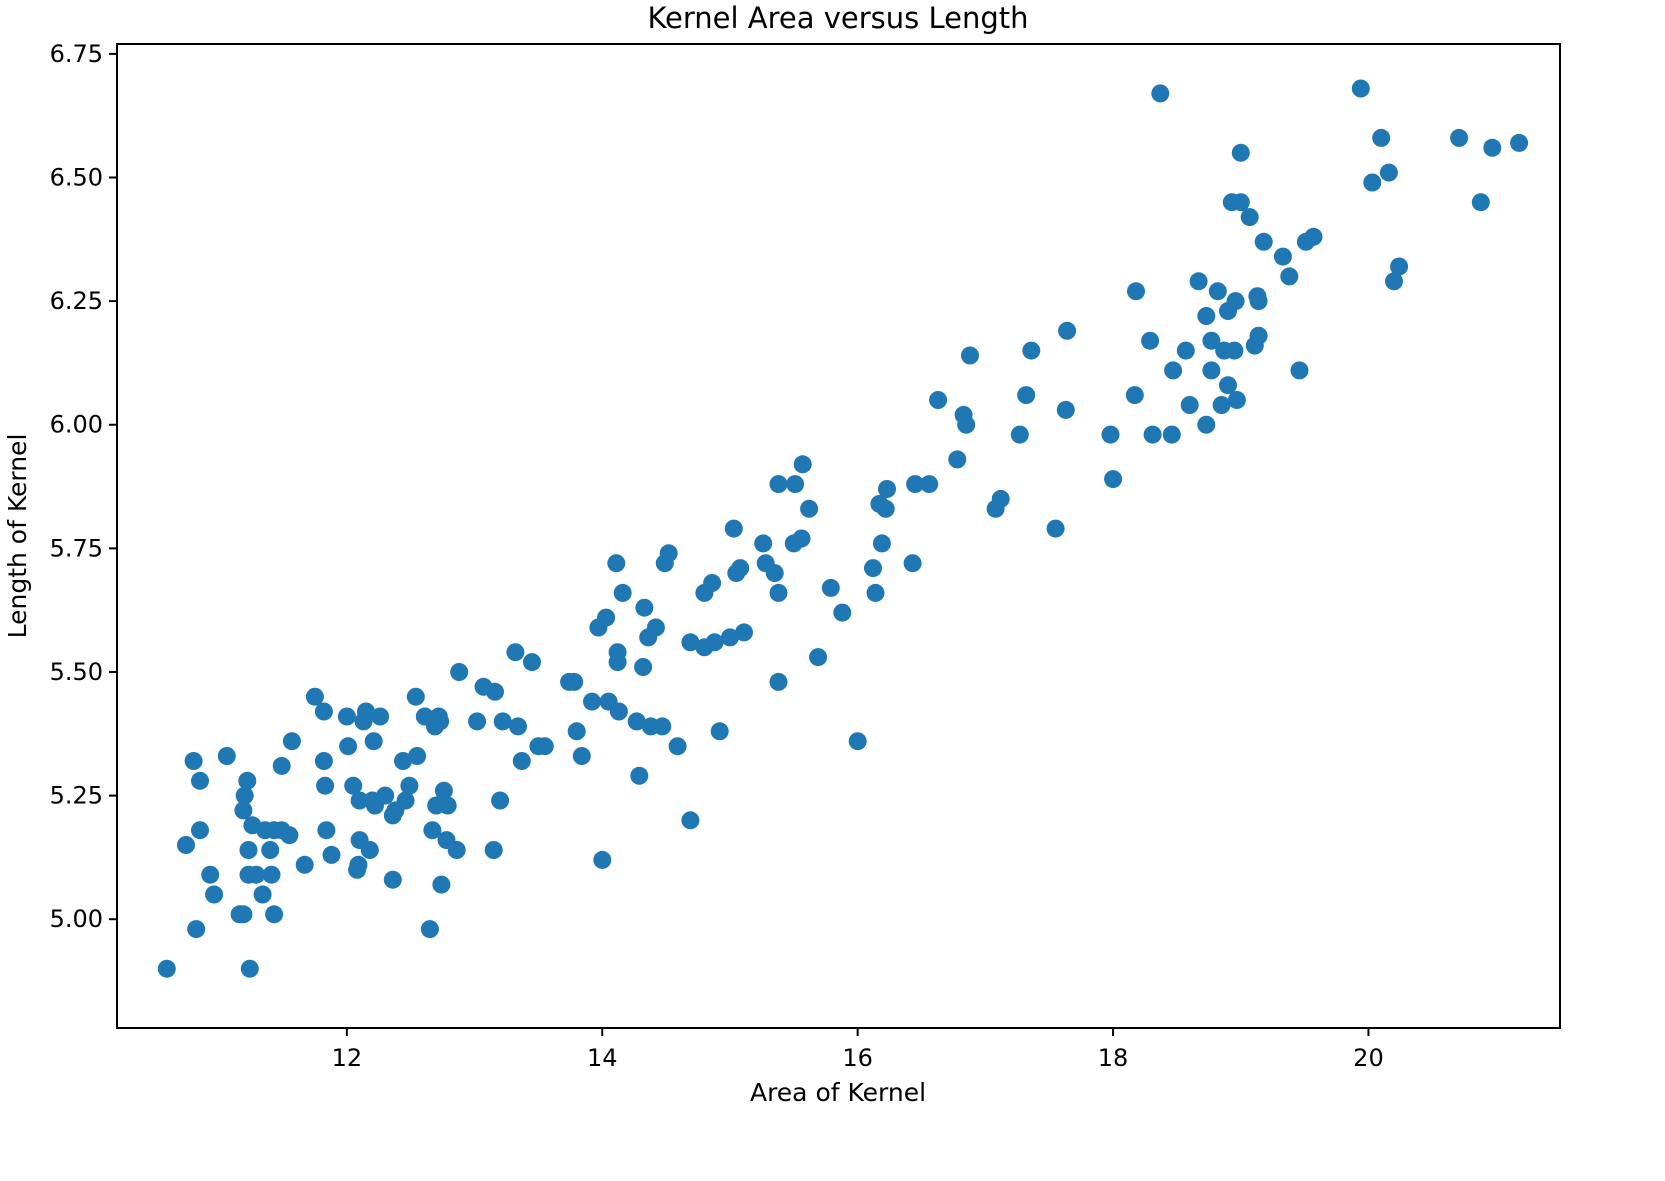 Image resolution: width=1665 pixels, height=1181 pixels. What do you see at coordinates (76, 301) in the screenshot?
I see `y-tick-label: 6.25` at bounding box center [76, 301].